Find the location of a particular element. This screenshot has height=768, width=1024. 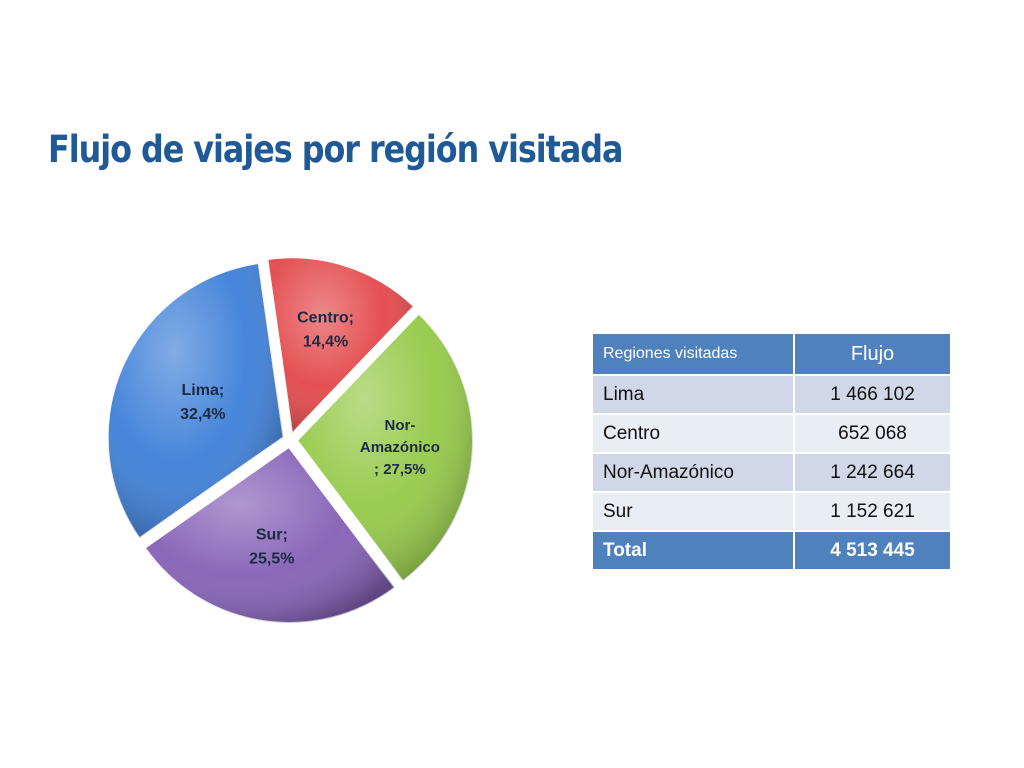

header-flujo: Flujo is located at coordinates (872, 354).